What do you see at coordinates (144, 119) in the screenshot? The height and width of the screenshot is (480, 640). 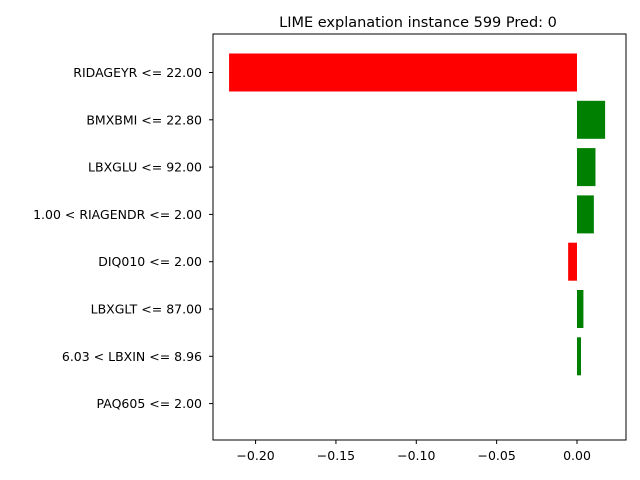 I see `y-tick-label: BMXBMI <= 22.80` at bounding box center [144, 119].